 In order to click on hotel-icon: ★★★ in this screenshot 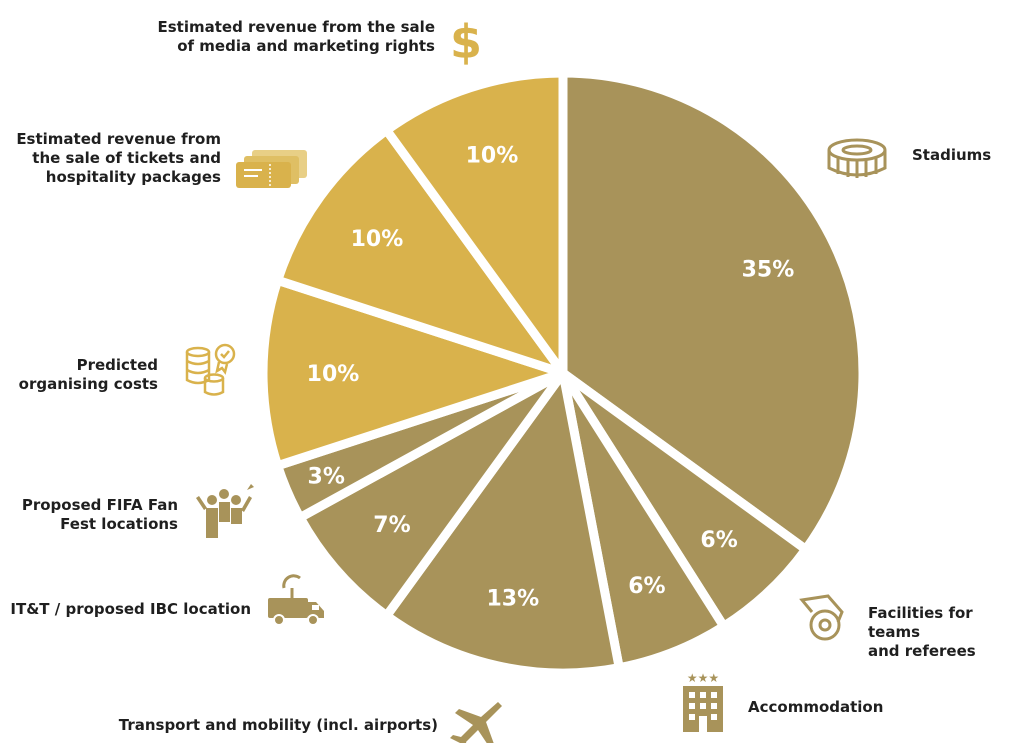, I will do `click(703, 701)`.